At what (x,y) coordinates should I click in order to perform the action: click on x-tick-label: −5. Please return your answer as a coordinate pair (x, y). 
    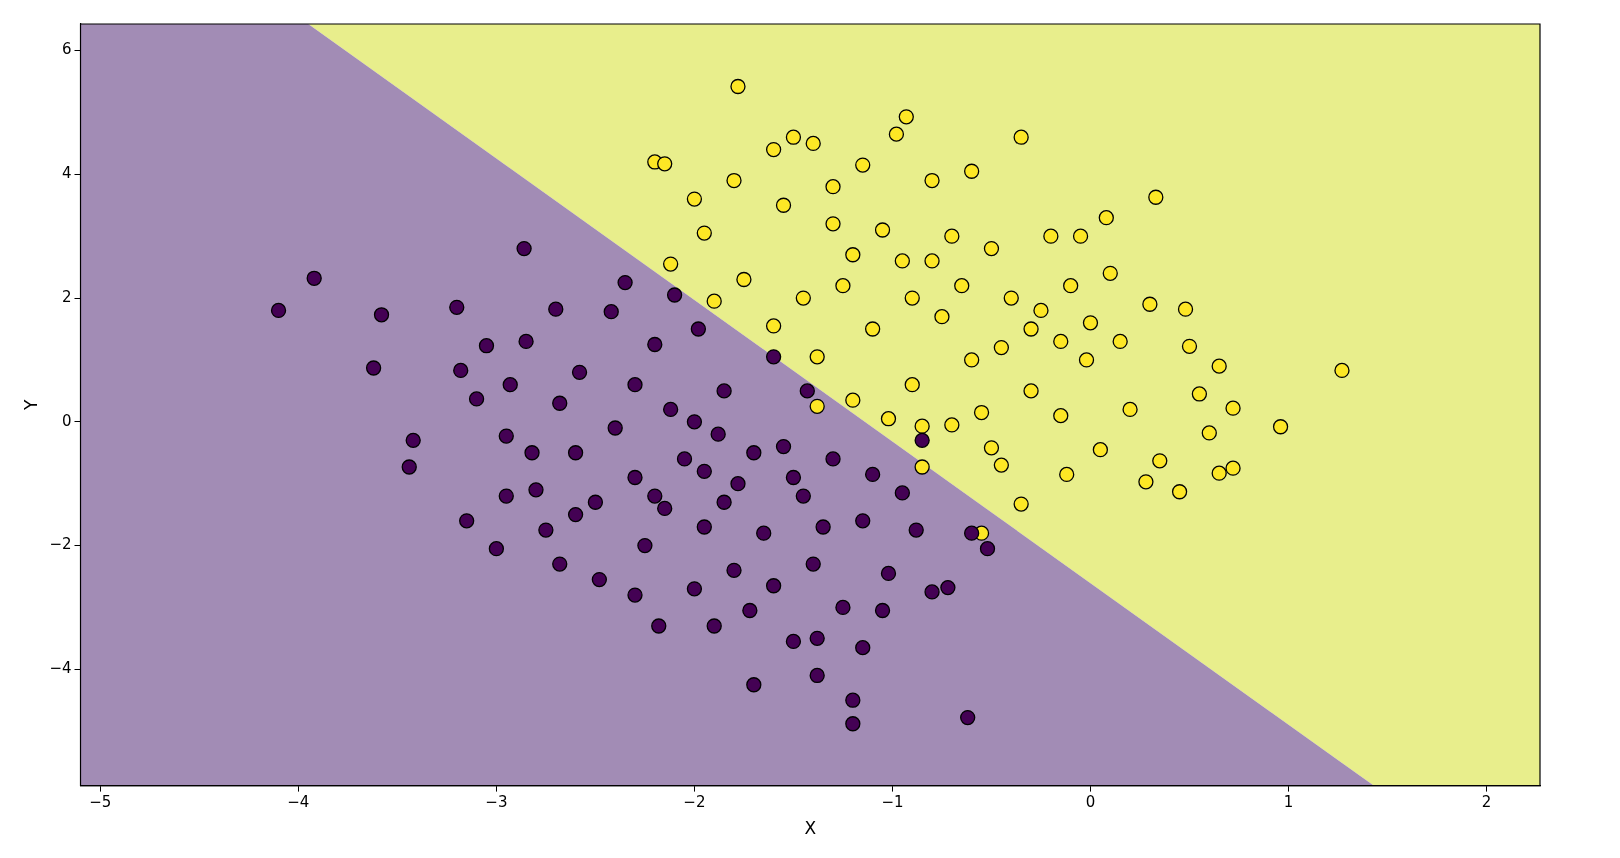
    Looking at the image, I should click on (100, 802).